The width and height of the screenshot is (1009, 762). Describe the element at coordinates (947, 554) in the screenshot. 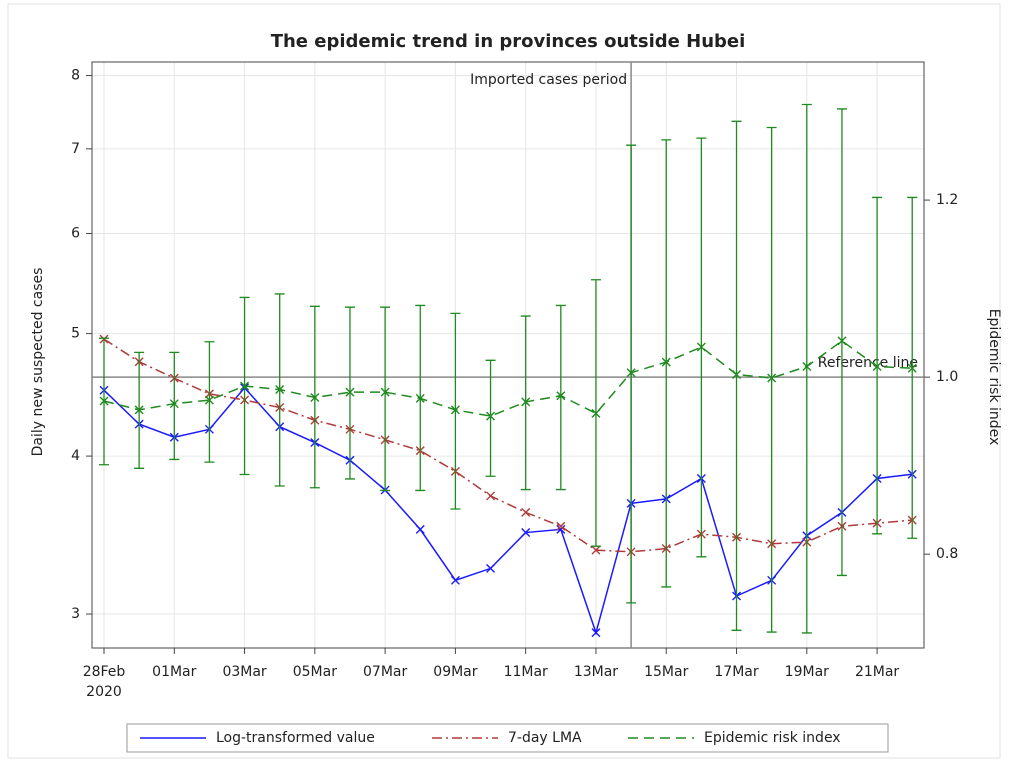

I see `y2-tick-label: 0.8` at that location.